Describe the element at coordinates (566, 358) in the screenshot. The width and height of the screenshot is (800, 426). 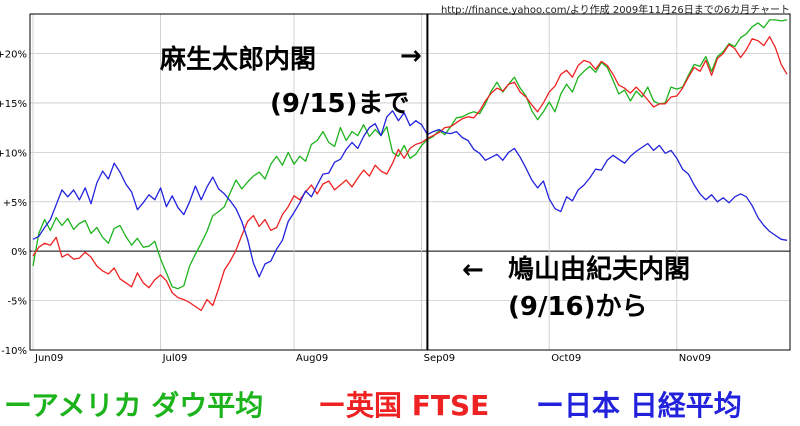
I see `x-tick-label: Oct09` at that location.